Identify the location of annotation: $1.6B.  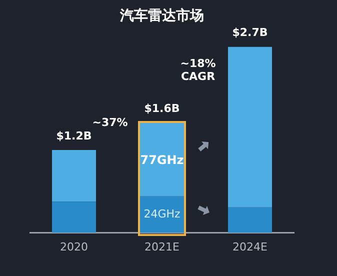
(162, 109).